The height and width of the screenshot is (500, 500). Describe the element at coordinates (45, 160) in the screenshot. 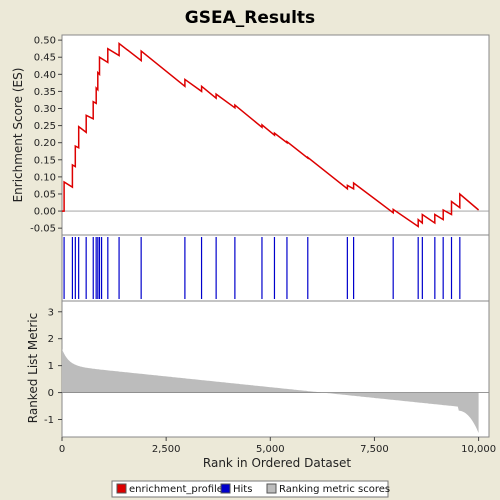

I see `es-y-tick-label: 0.15` at that location.